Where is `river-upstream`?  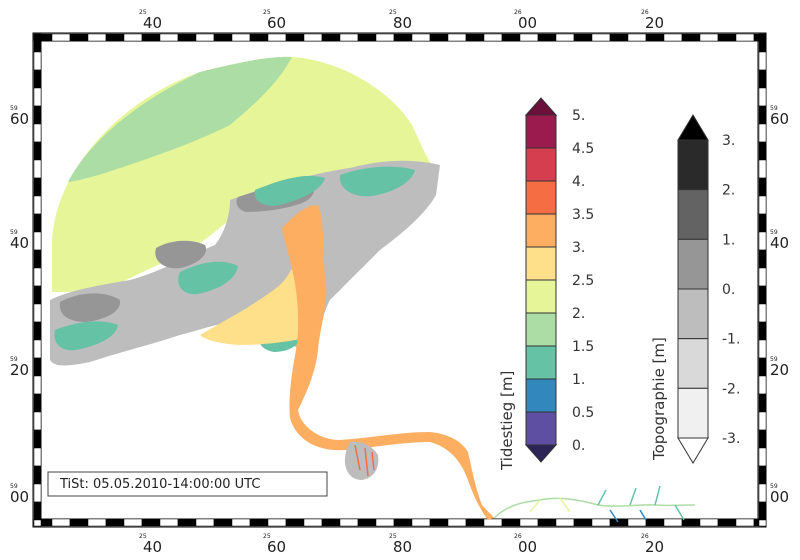
river-upstream is located at coordinates (594, 508).